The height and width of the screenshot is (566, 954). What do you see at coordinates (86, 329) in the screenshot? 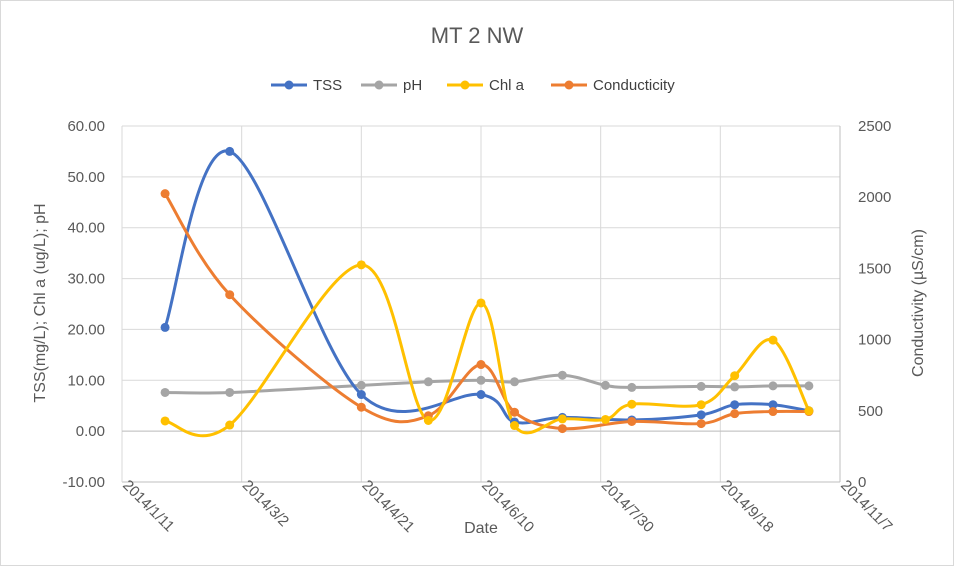
I see `y-tick-label: 20.00` at bounding box center [86, 329].